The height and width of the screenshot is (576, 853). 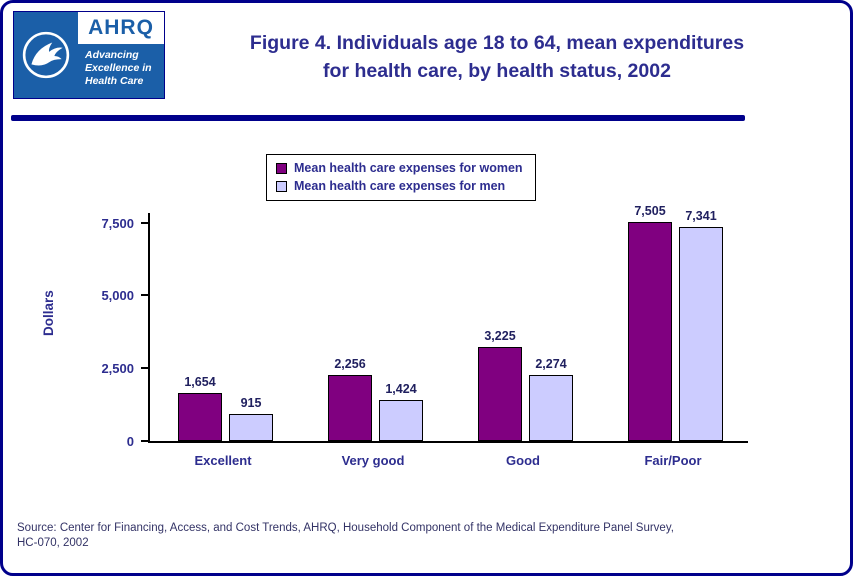 What do you see at coordinates (46, 55) in the screenshot?
I see `hhs-seal-icon` at bounding box center [46, 55].